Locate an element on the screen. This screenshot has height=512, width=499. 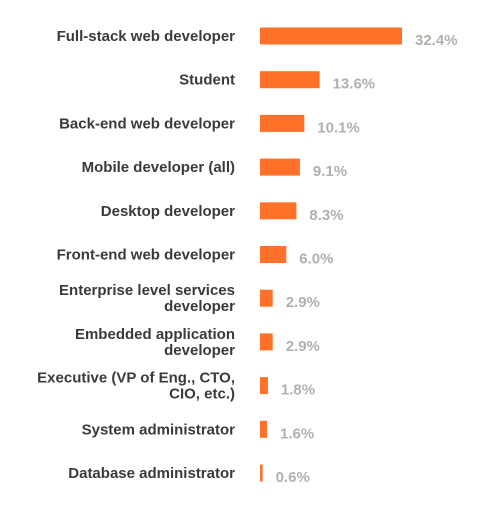
category-label-4: Desktop developer is located at coordinates (168, 211).